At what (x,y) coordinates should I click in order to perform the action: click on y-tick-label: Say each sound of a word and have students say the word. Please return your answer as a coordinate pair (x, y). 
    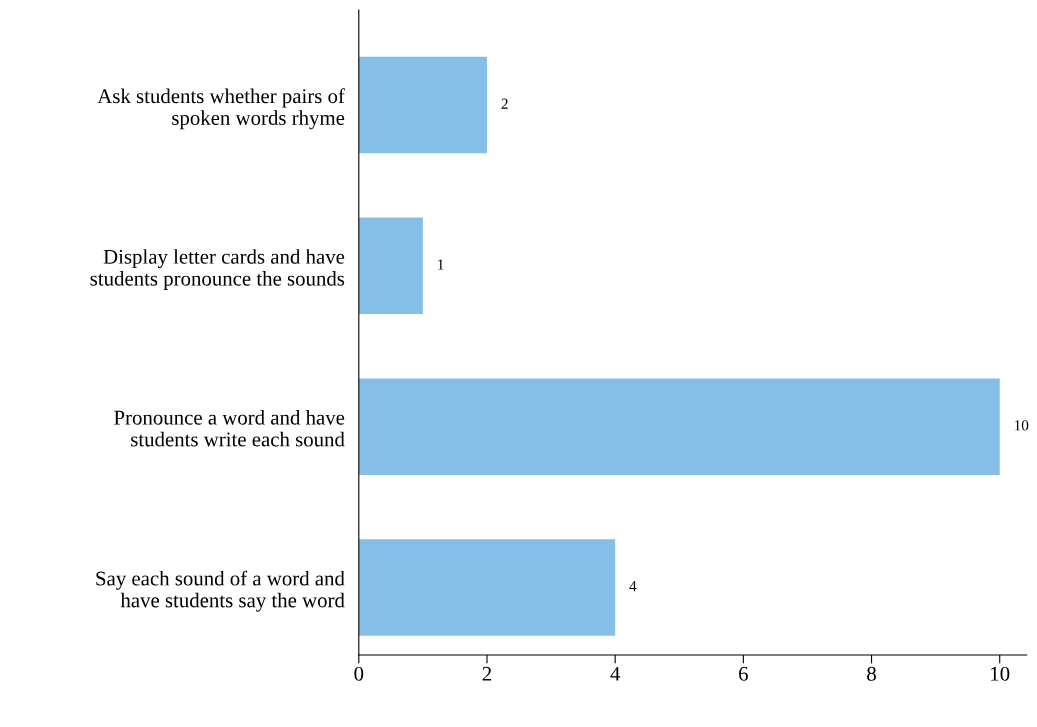
    Looking at the image, I should click on (220, 591).